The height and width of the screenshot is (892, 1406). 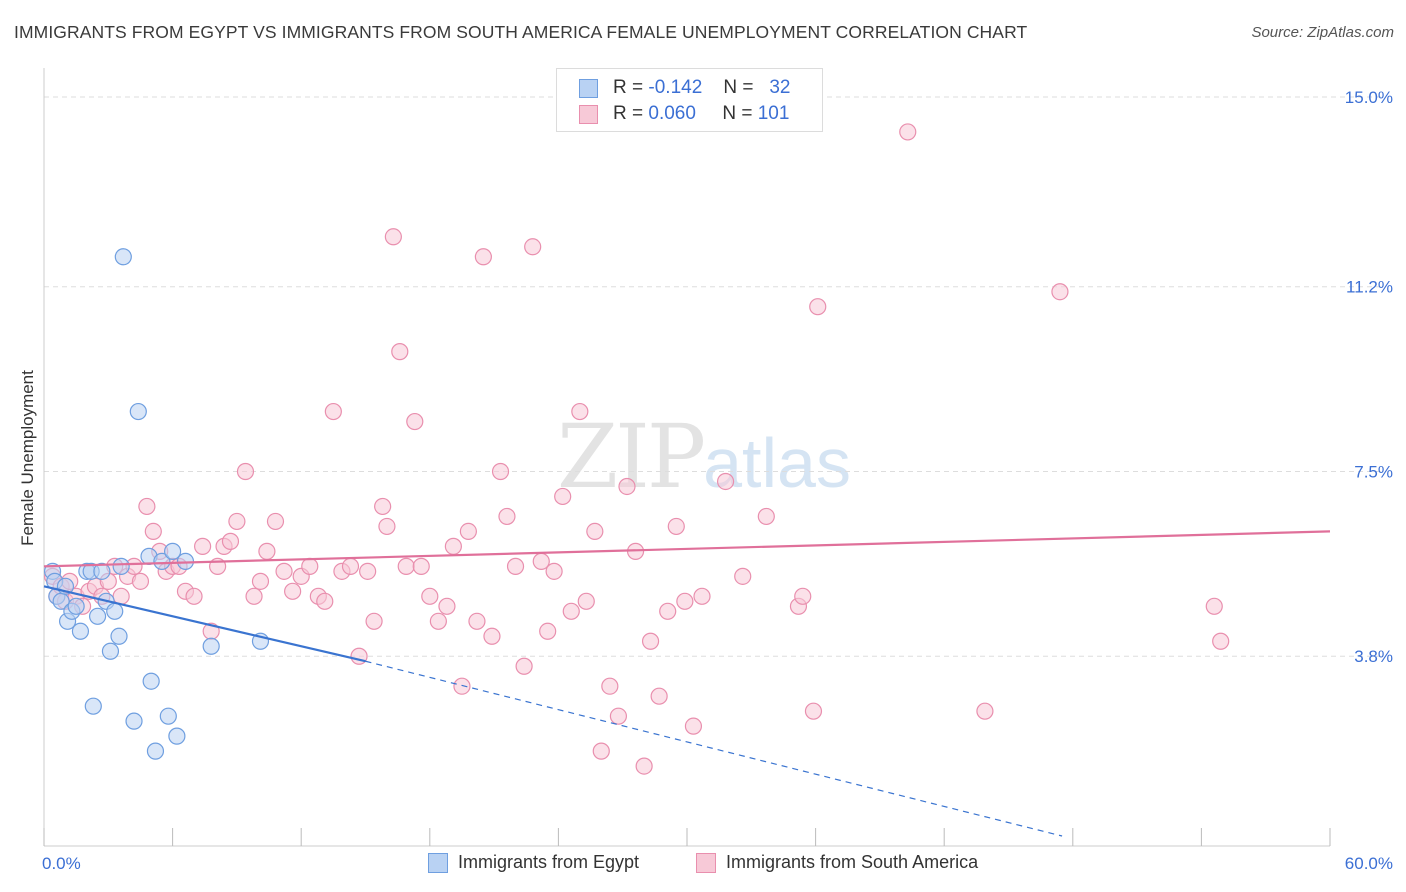 I want to click on y-axis-label: Female Unemployment, so click(x=27, y=458).